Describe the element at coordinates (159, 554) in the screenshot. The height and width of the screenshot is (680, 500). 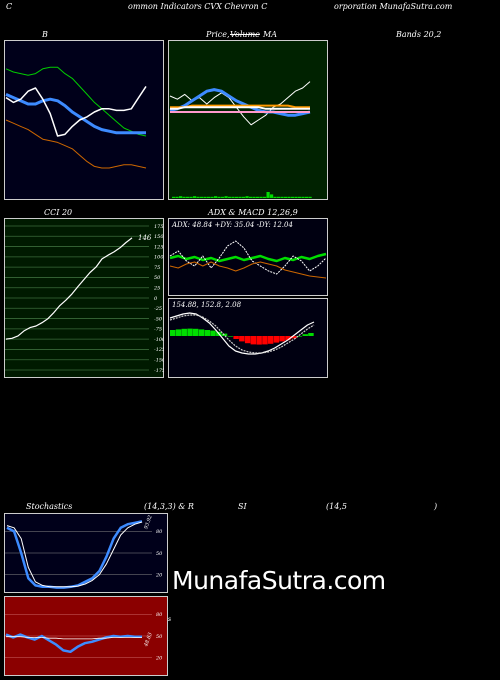
I see `stoch-tick-label: 50` at that location.